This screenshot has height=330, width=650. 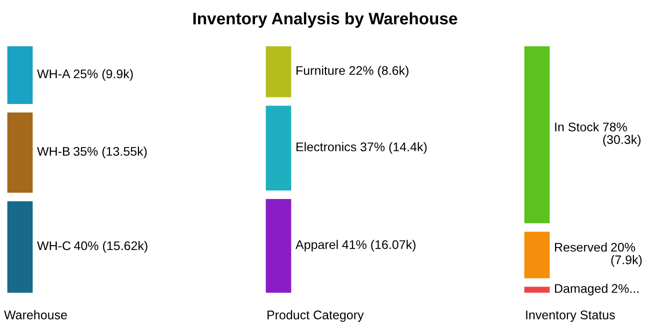 I want to click on text: Inventory Status, so click(x=570, y=316).